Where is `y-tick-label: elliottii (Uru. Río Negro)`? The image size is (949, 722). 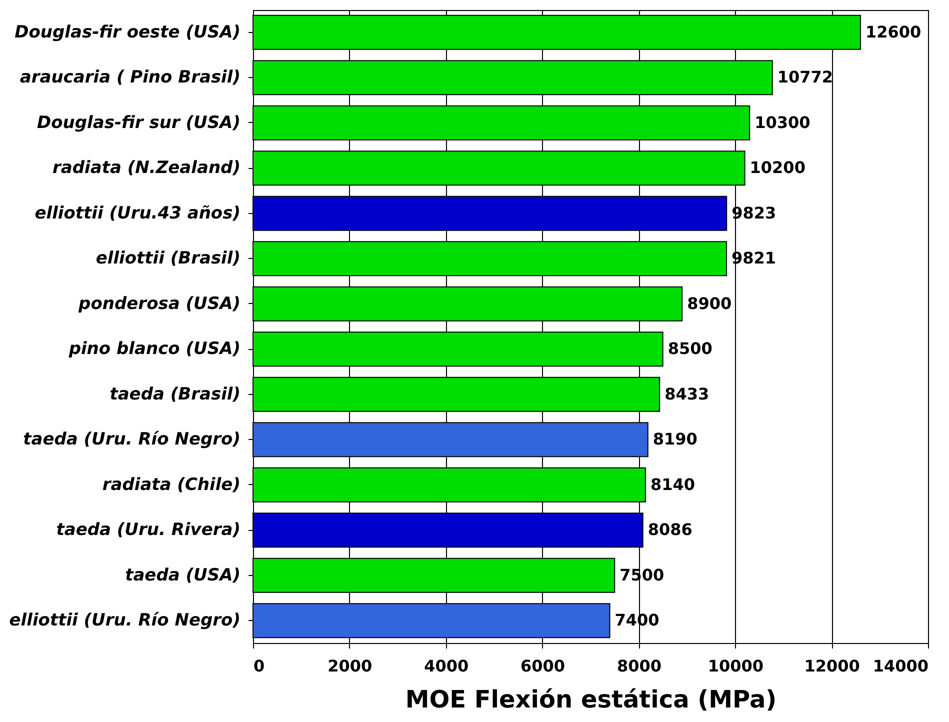 y-tick-label: elliottii (Uru. Río Negro) is located at coordinates (124, 620).